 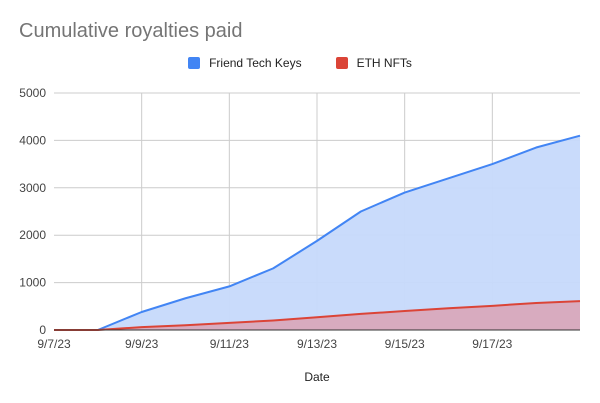 I want to click on x-tick-label: 9/9/23, so click(x=142, y=344).